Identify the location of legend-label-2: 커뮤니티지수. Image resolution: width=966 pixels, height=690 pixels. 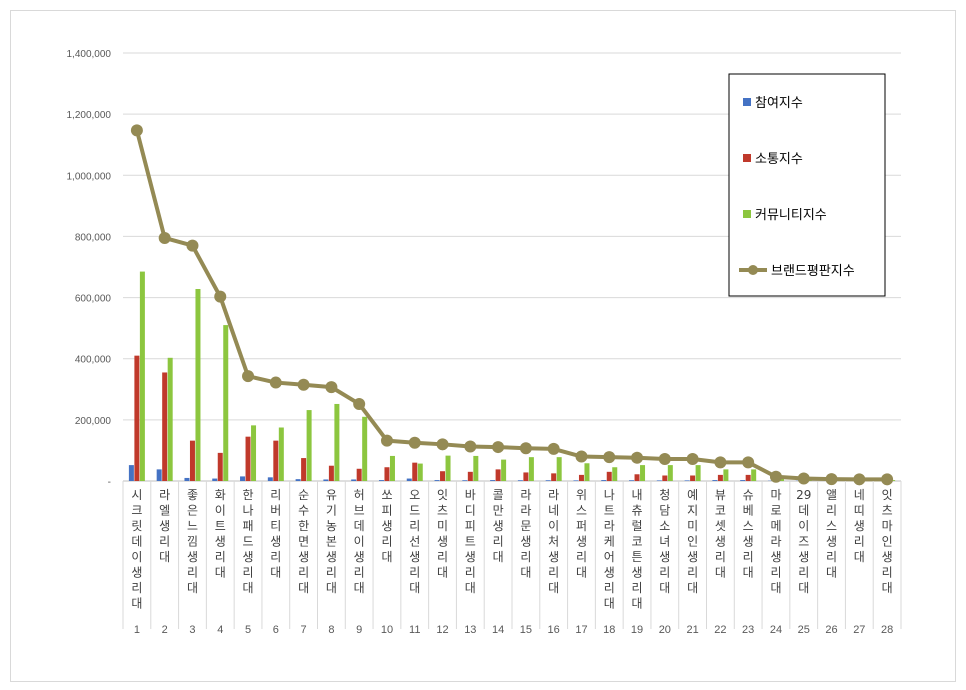
(791, 215).